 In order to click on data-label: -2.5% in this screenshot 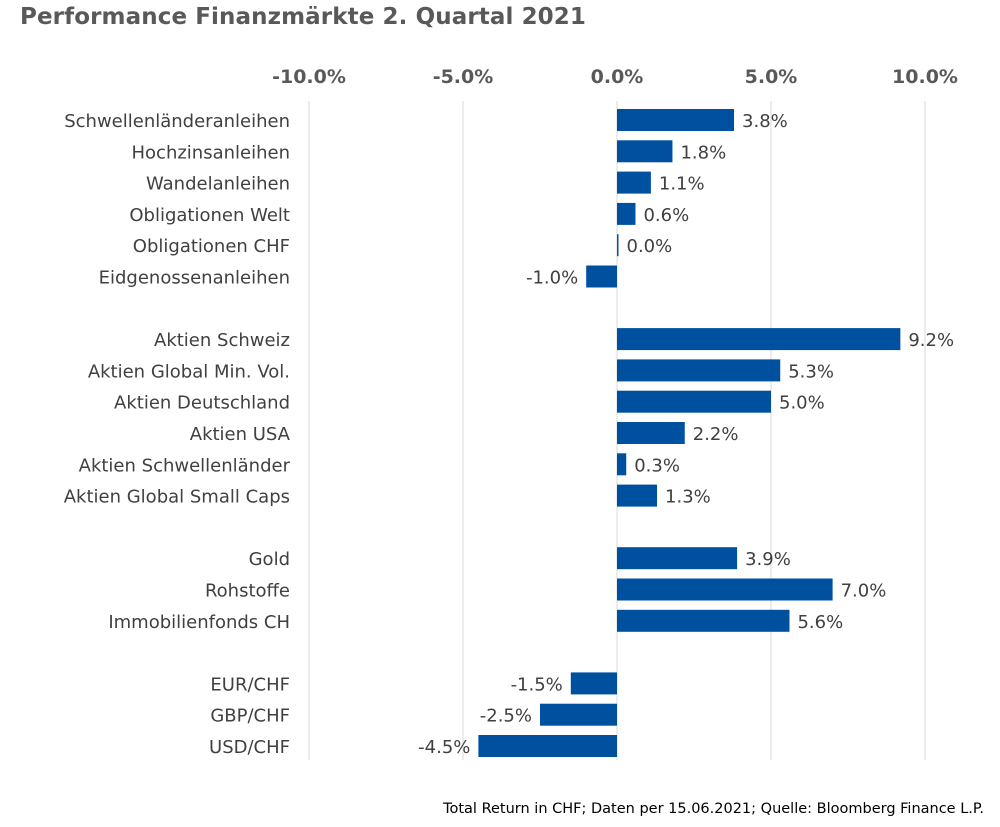, I will do `click(506, 716)`.